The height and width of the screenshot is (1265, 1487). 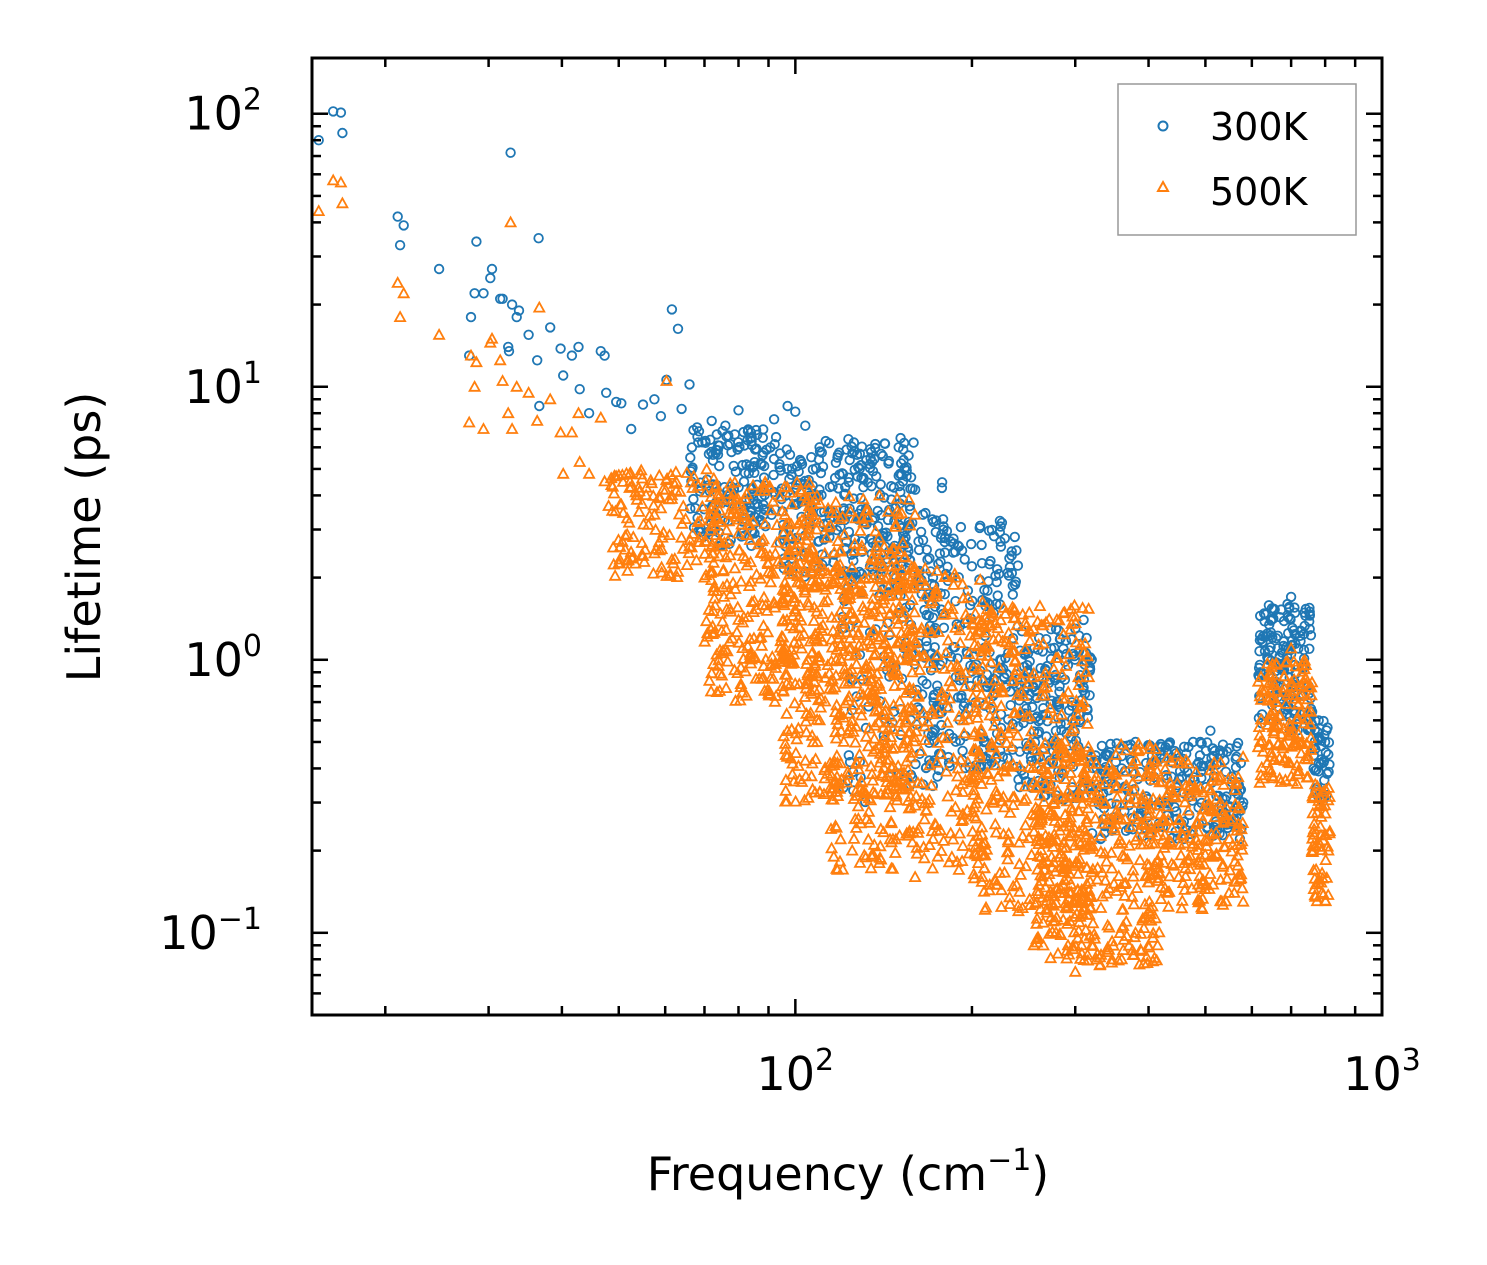 What do you see at coordinates (1139, 963) in the screenshot?
I see `point-500K-1955` at bounding box center [1139, 963].